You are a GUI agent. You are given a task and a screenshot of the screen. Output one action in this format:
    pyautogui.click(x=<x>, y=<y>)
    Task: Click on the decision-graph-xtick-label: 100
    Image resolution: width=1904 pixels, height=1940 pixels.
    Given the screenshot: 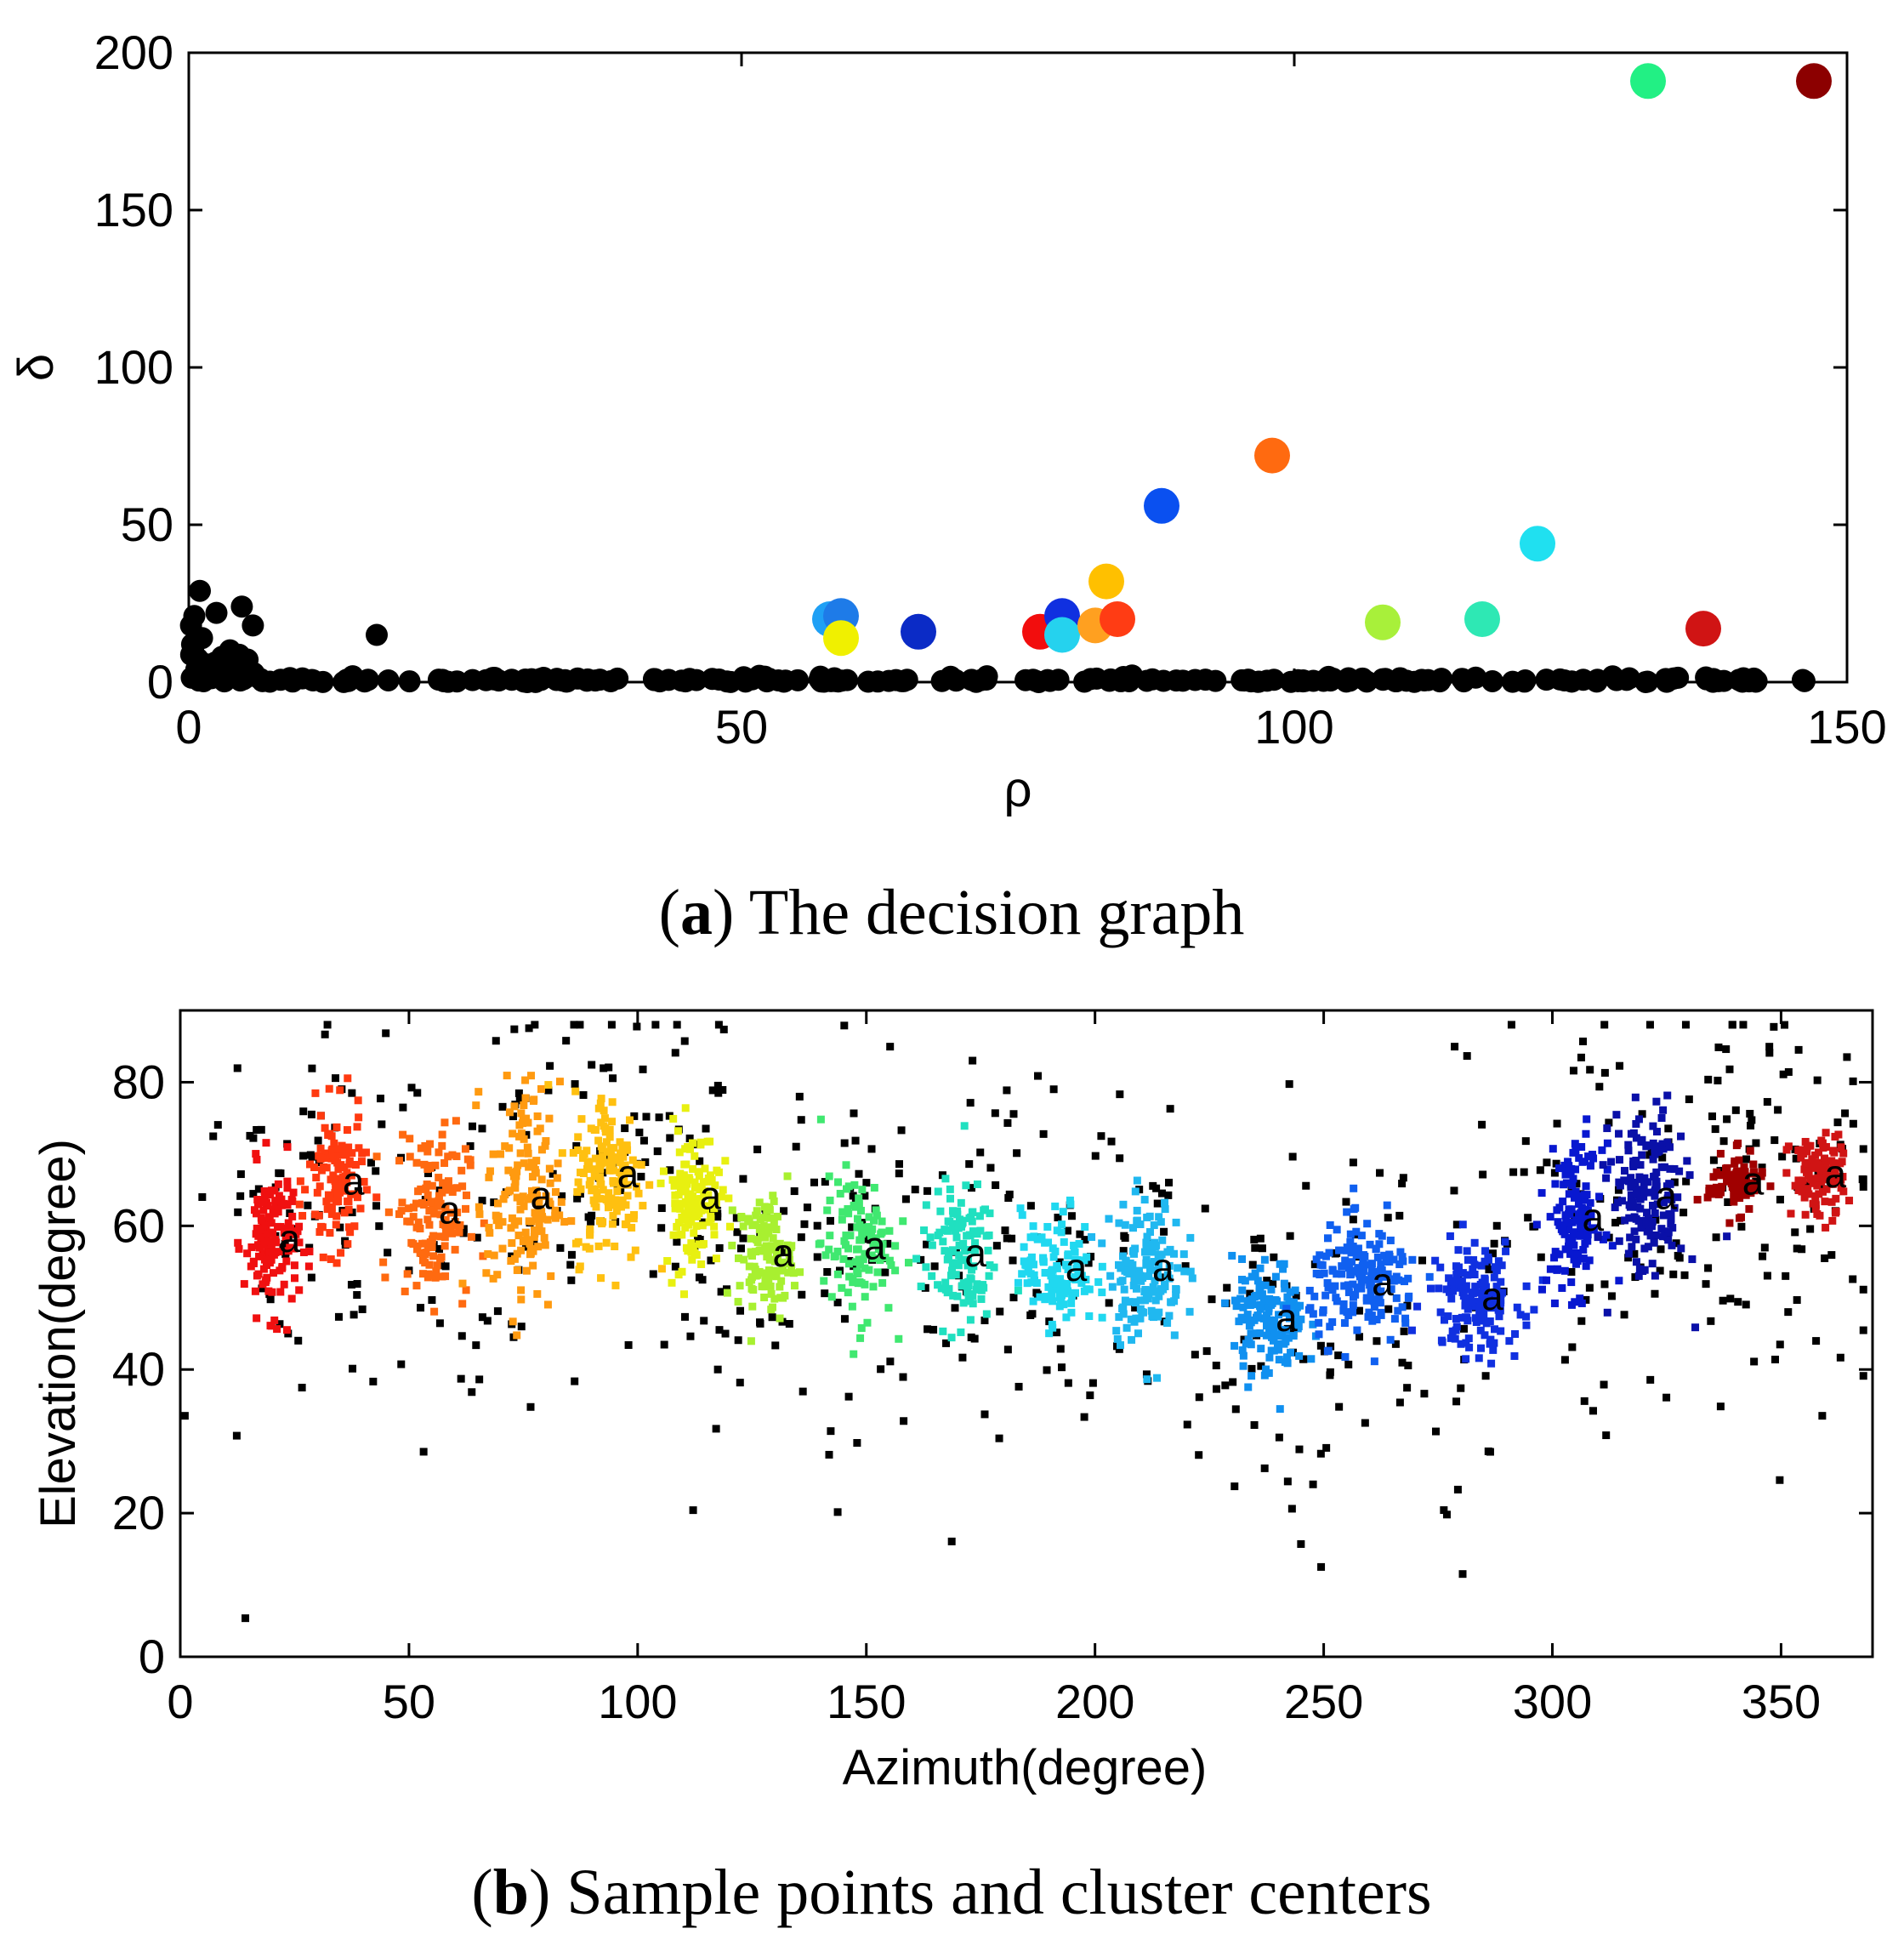 What is the action you would take?
    pyautogui.click(x=1293, y=727)
    